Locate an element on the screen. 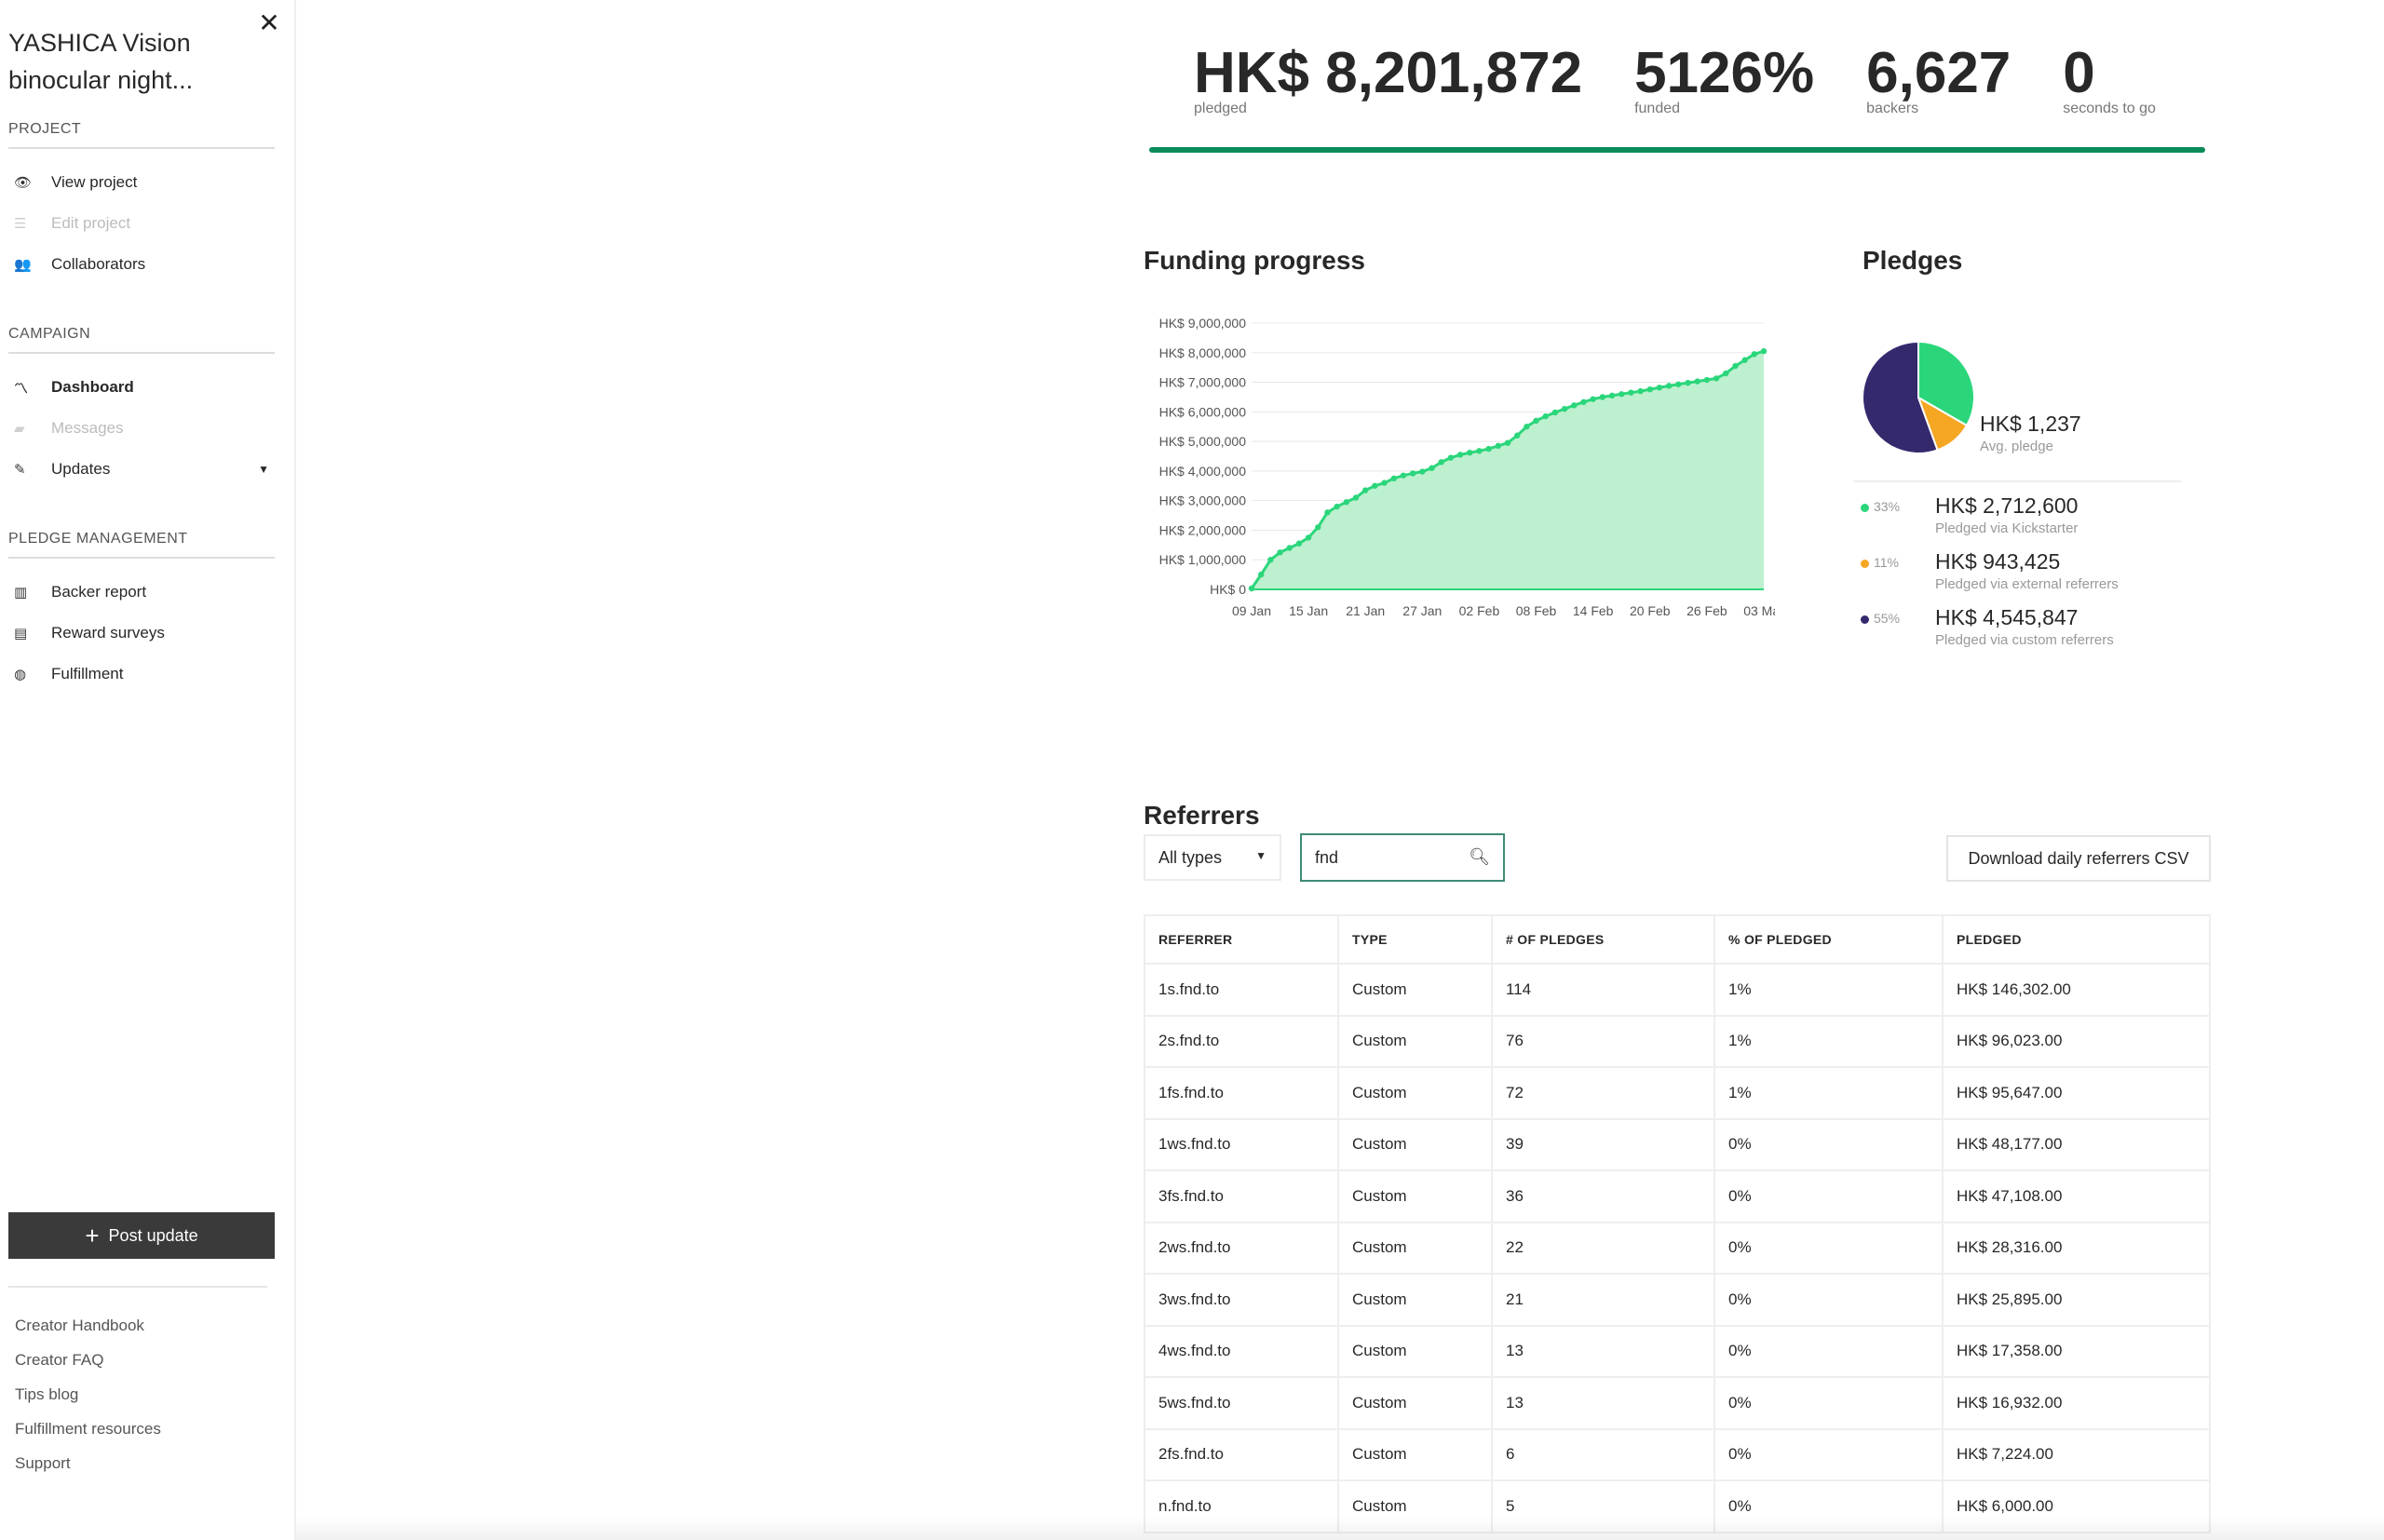 The image size is (2384, 1540). stat-seconds-to-go: 0 seconds to go is located at coordinates (2109, 80).